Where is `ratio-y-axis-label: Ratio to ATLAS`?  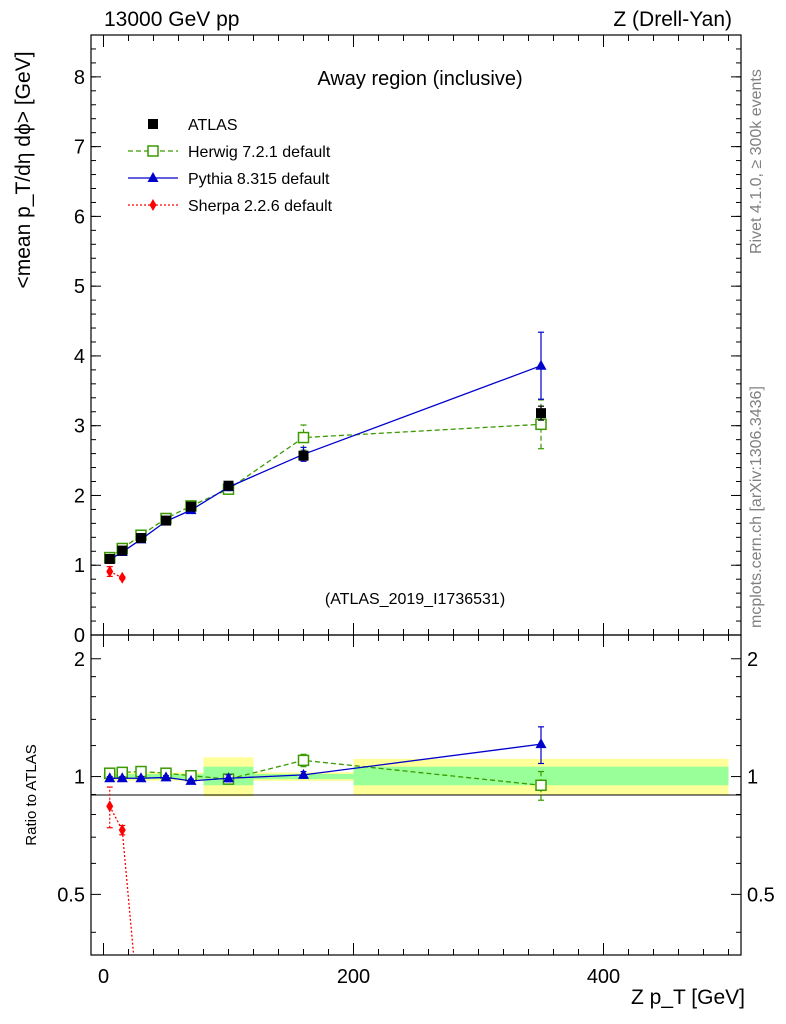 ratio-y-axis-label: Ratio to ATLAS is located at coordinates (31, 794).